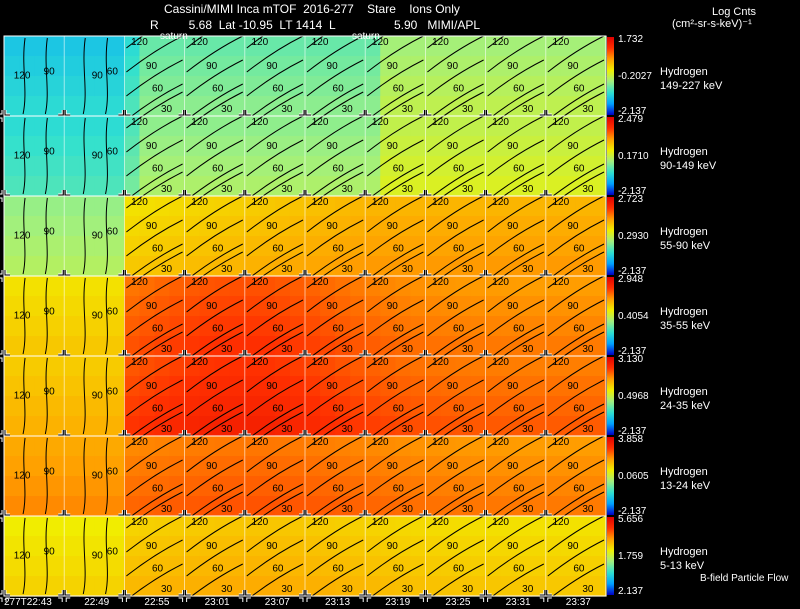  I want to click on colorbar-min-label: -2.137, so click(632, 511).